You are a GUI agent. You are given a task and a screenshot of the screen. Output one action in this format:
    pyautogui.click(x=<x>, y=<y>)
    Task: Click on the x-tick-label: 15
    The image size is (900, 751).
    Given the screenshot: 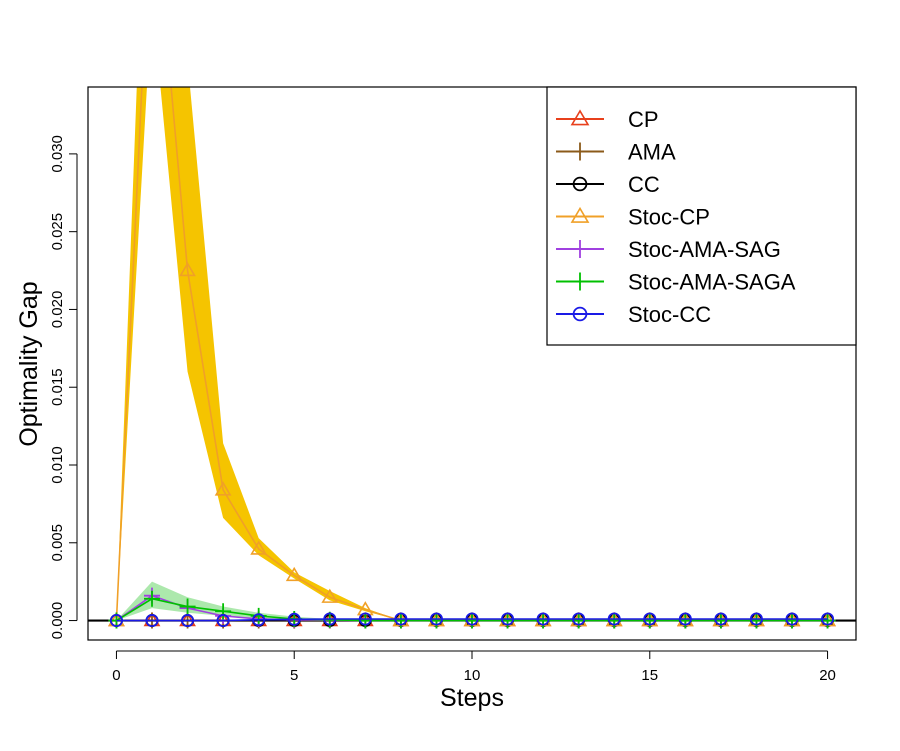 What is the action you would take?
    pyautogui.click(x=649, y=675)
    